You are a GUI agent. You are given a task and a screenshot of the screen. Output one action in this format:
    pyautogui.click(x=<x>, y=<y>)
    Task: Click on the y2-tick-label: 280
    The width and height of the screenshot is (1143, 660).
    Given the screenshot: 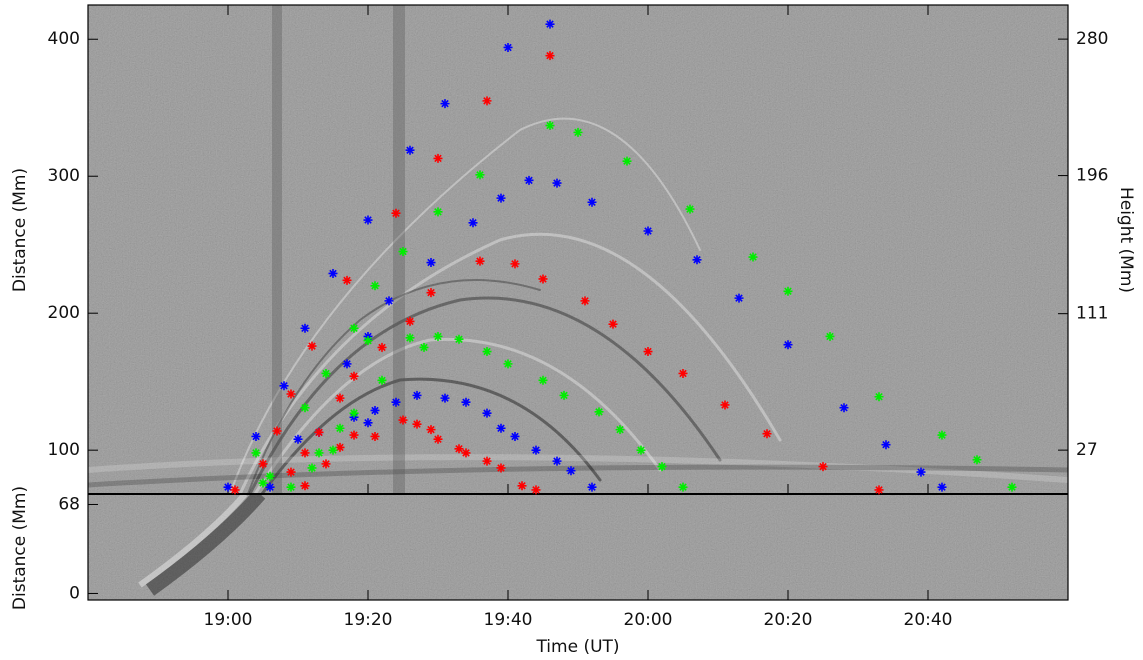 What is the action you would take?
    pyautogui.click(x=1092, y=39)
    